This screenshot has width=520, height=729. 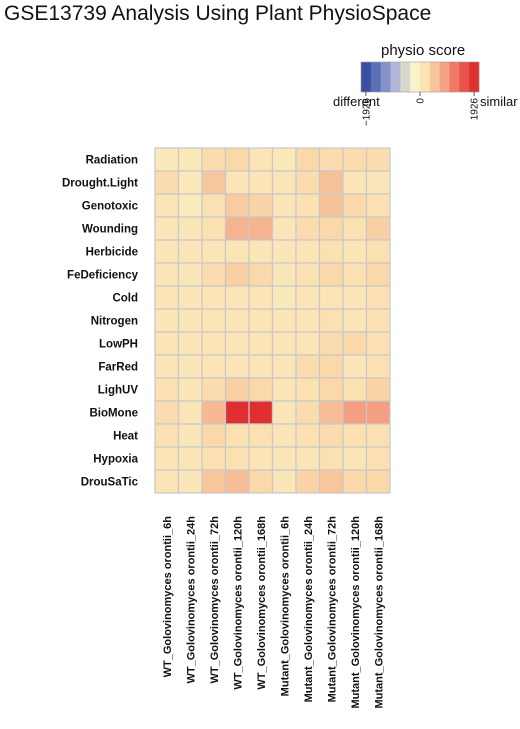 What do you see at coordinates (112, 161) in the screenshot?
I see `row-label: Radiation` at bounding box center [112, 161].